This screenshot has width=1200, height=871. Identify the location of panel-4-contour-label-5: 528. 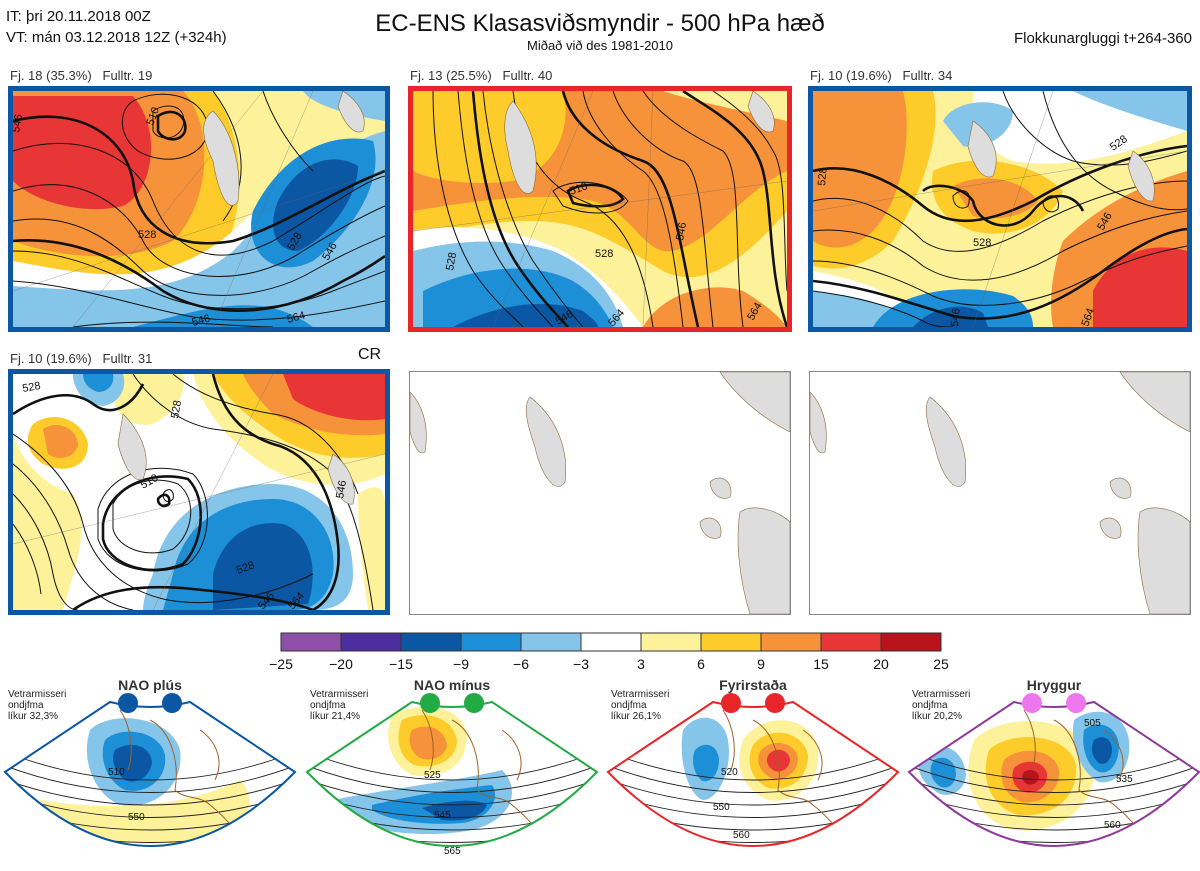
(245, 568).